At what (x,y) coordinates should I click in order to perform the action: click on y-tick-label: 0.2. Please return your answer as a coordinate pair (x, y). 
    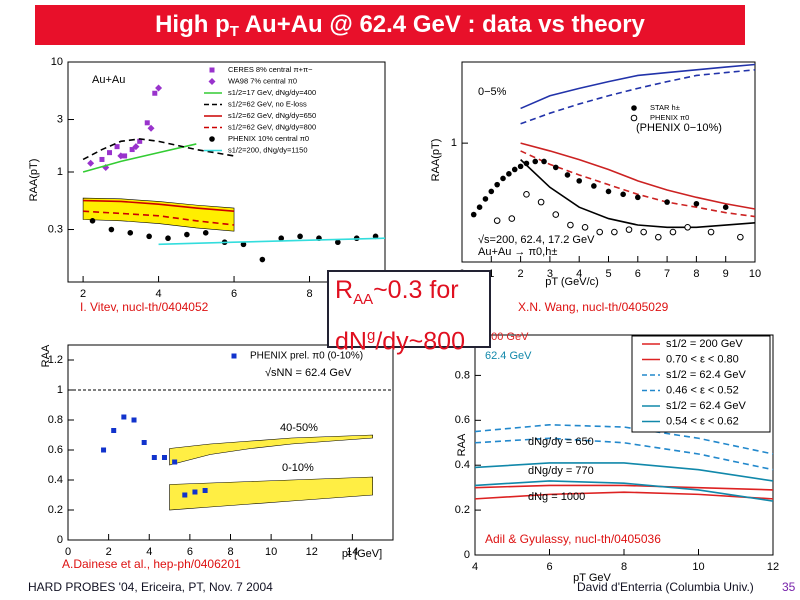
    Looking at the image, I should click on (55, 510).